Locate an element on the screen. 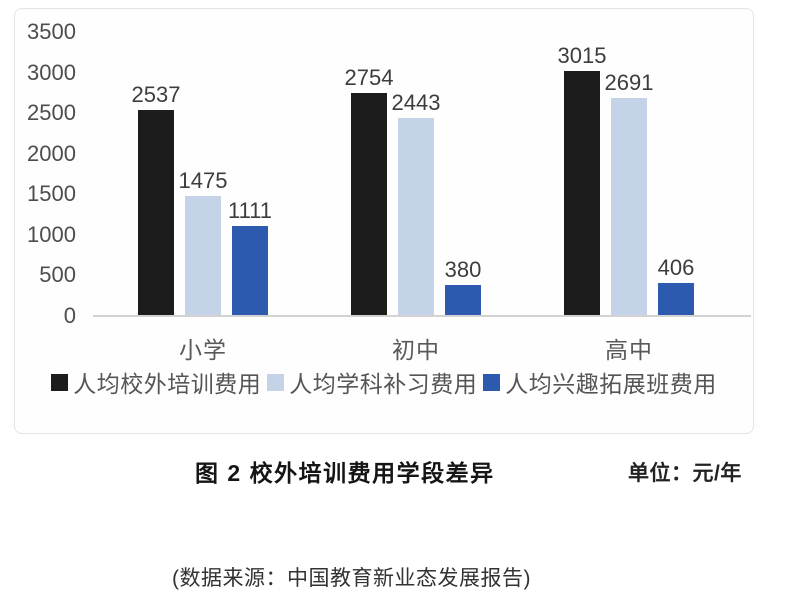 This screenshot has width=793, height=603. bar-series3-cat1 is located at coordinates (250, 271).